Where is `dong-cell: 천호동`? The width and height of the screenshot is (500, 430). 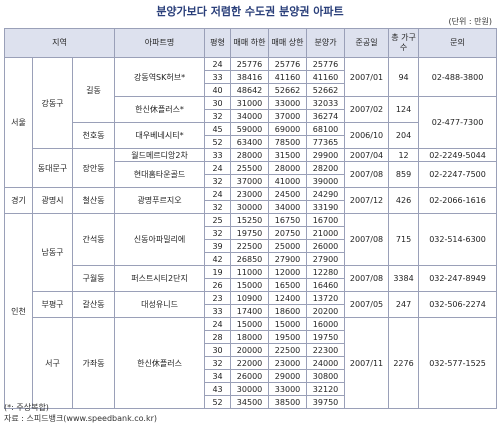
dong-cell: 천호동 is located at coordinates (93, 135).